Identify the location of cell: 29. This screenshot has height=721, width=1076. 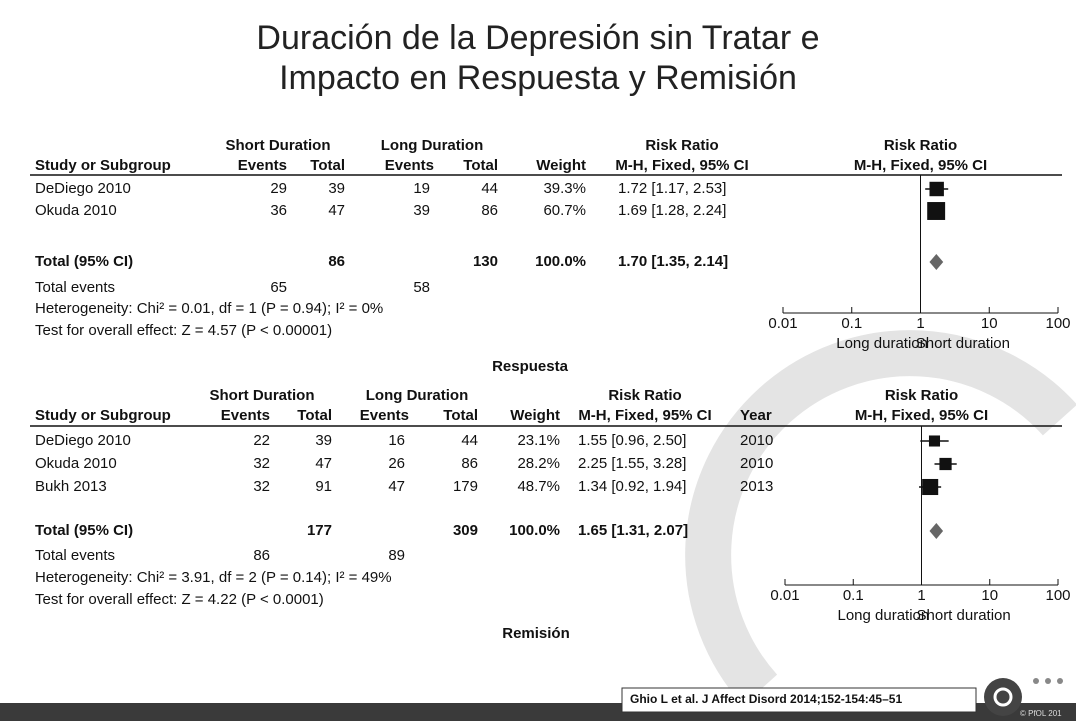
(278, 188).